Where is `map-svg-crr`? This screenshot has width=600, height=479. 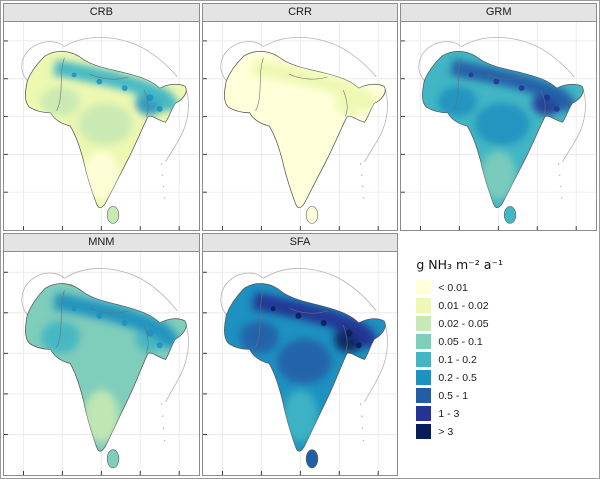 map-svg-crr is located at coordinates (300, 126).